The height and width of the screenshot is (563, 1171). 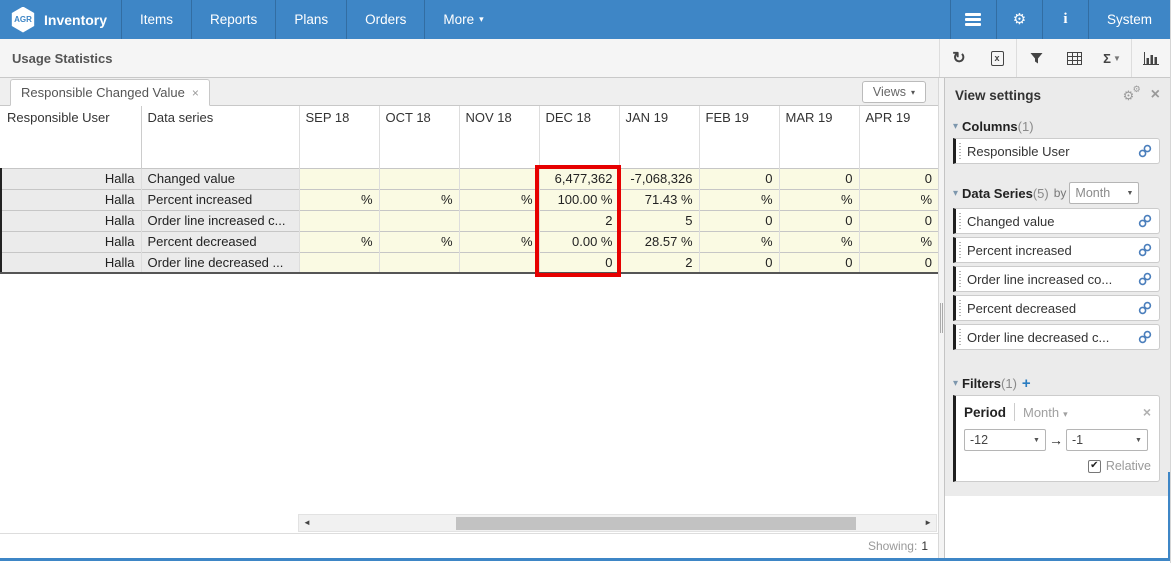 I want to click on panel-settings-button: ⚙ ⚙, so click(x=1133, y=94).